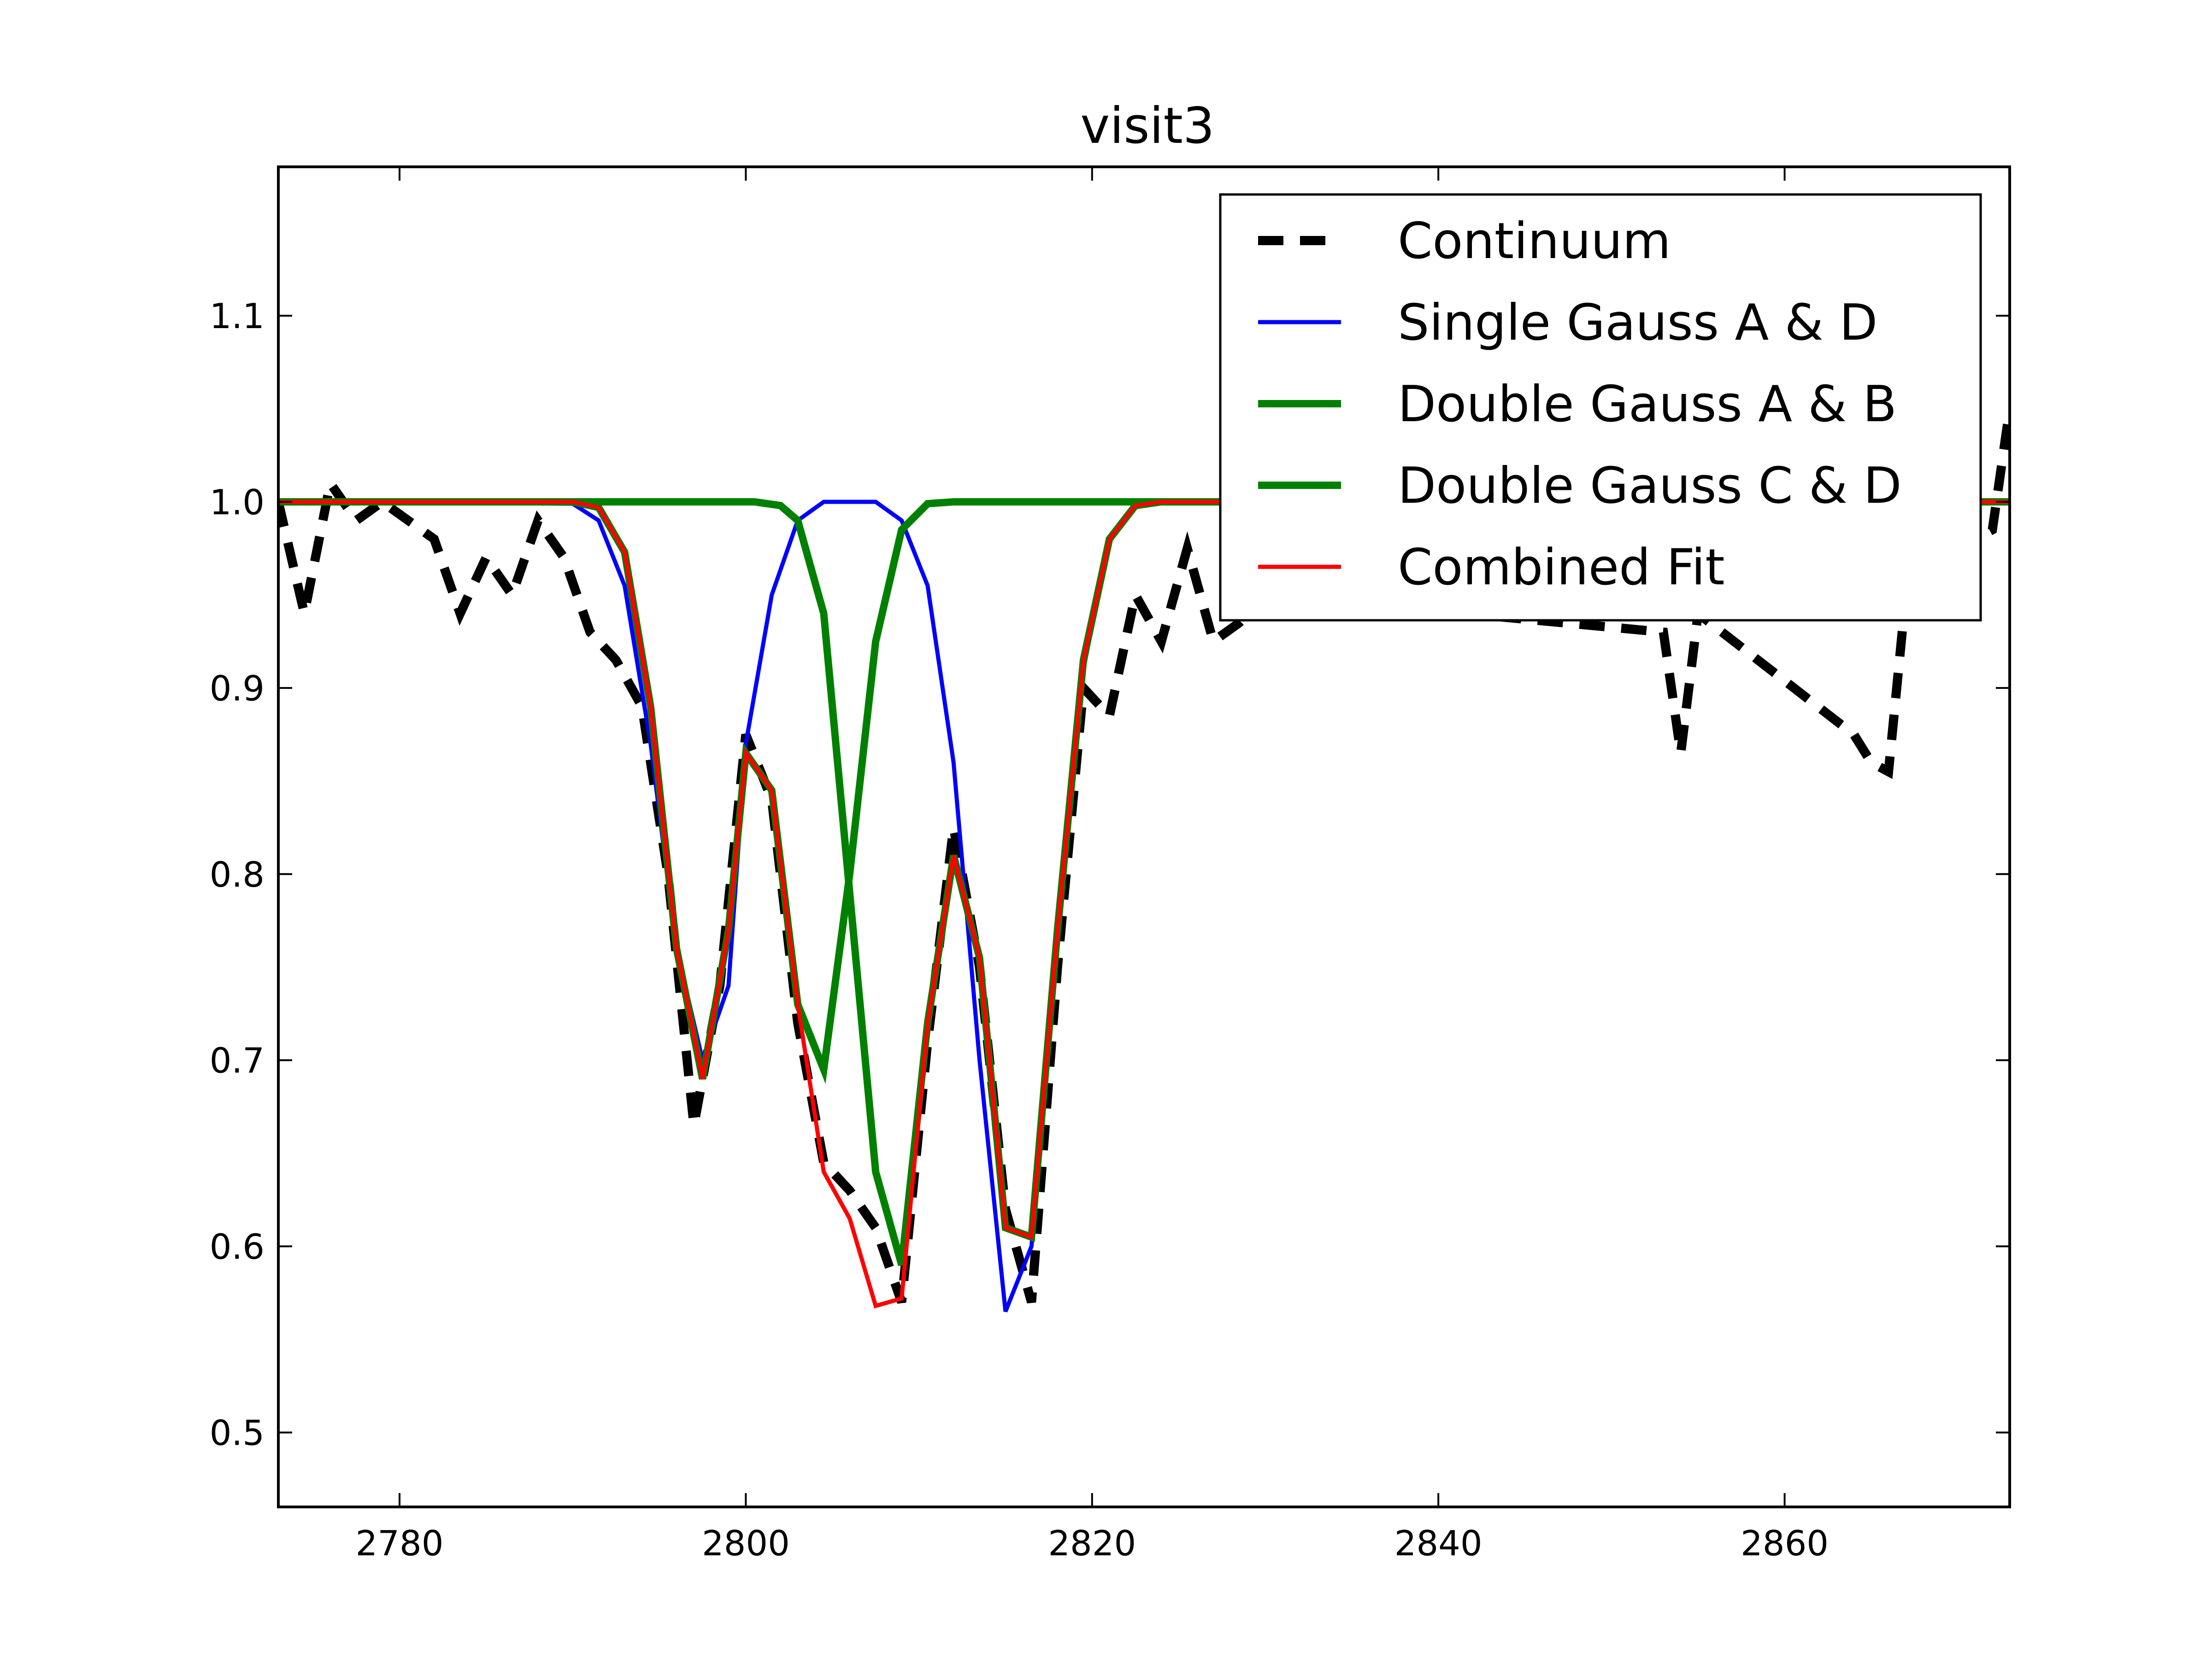 The width and height of the screenshot is (2212, 1659). I want to click on y-tick-label: 0.9, so click(237, 688).